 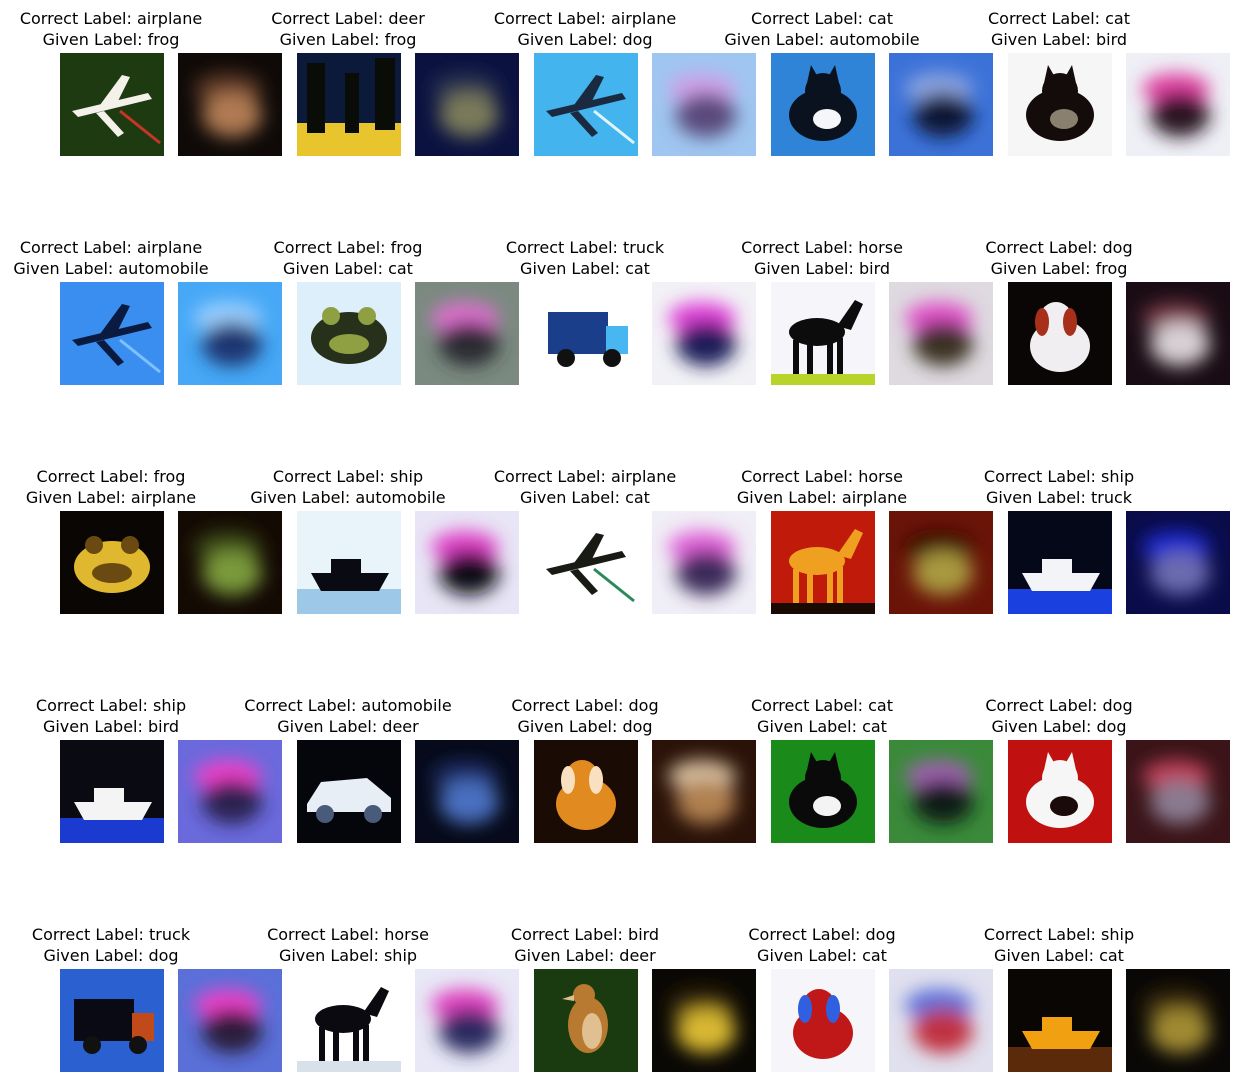 What do you see at coordinates (822, 497) in the screenshot?
I see `given-label: Given Label: airplane` at bounding box center [822, 497].